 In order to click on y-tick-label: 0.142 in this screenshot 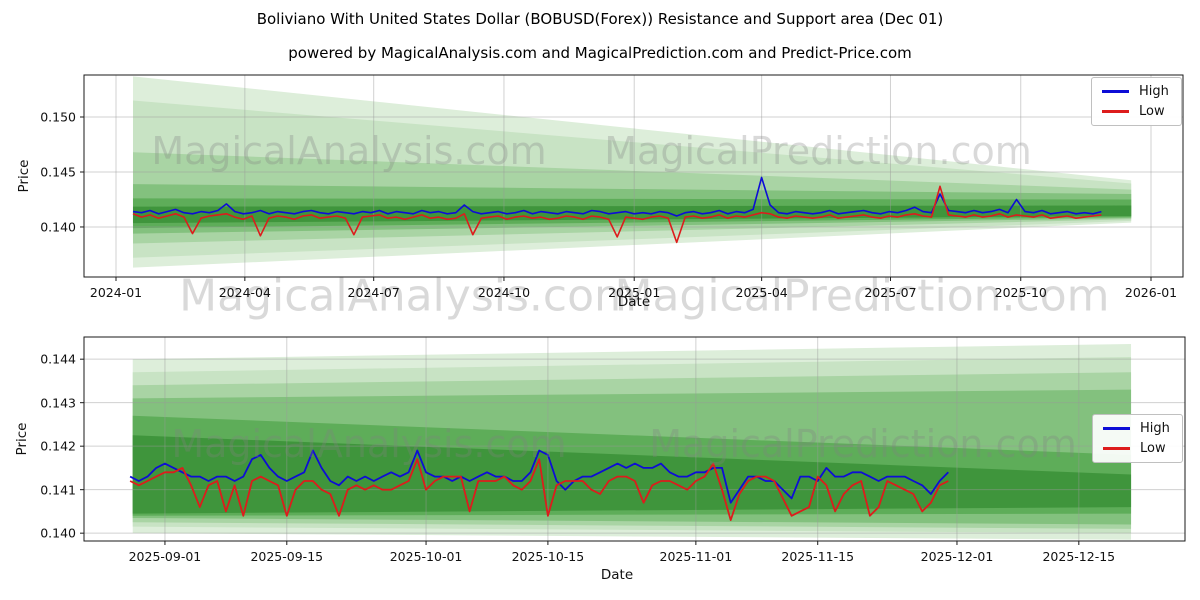, I will do `click(58, 446)`.